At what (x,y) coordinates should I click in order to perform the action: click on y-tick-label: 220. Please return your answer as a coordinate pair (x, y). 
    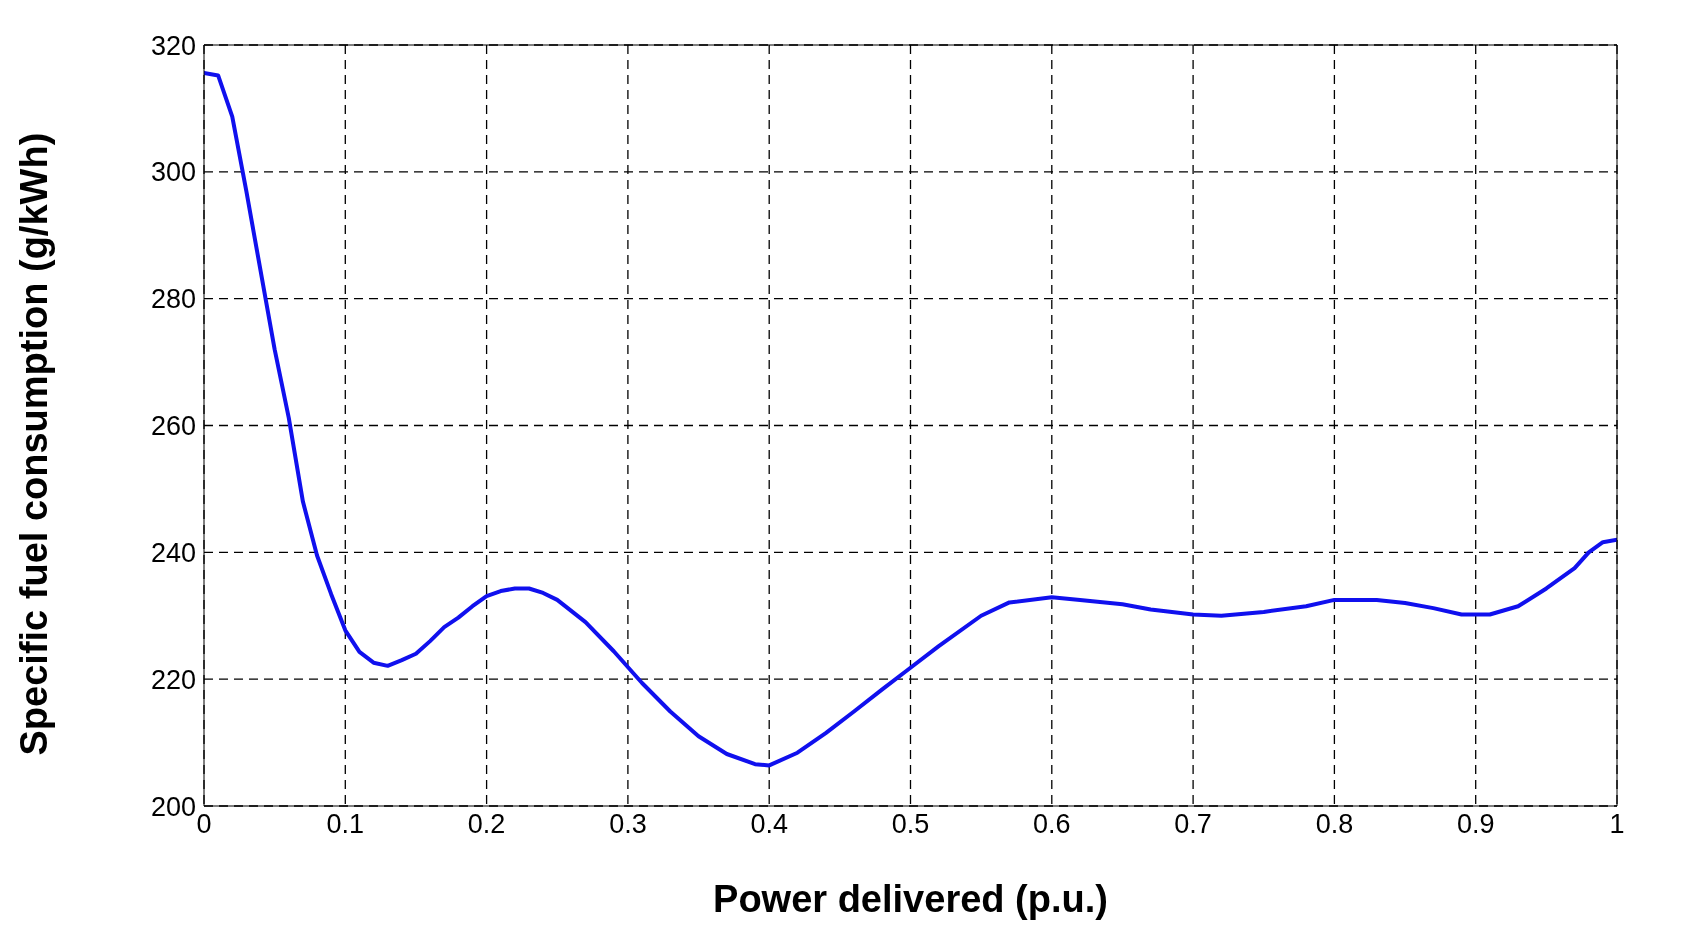
    Looking at the image, I should click on (173, 679).